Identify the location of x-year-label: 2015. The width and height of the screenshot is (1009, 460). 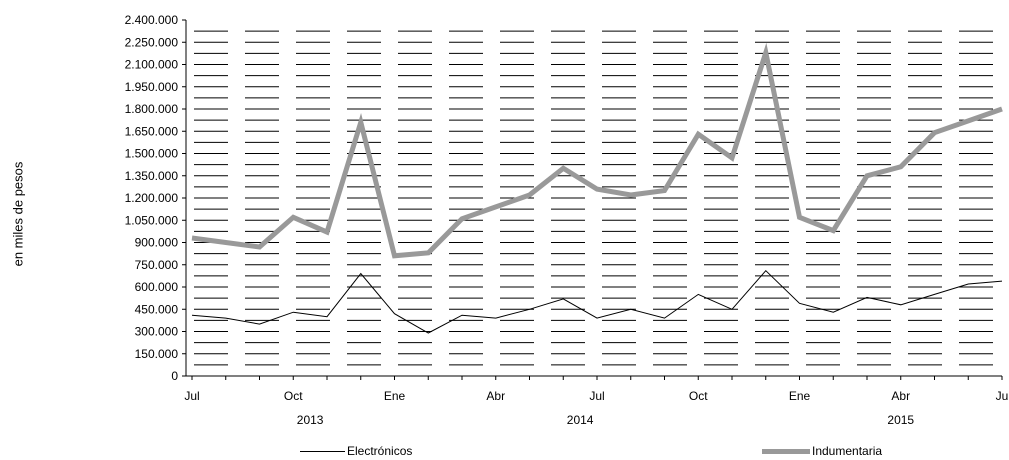
(900, 420).